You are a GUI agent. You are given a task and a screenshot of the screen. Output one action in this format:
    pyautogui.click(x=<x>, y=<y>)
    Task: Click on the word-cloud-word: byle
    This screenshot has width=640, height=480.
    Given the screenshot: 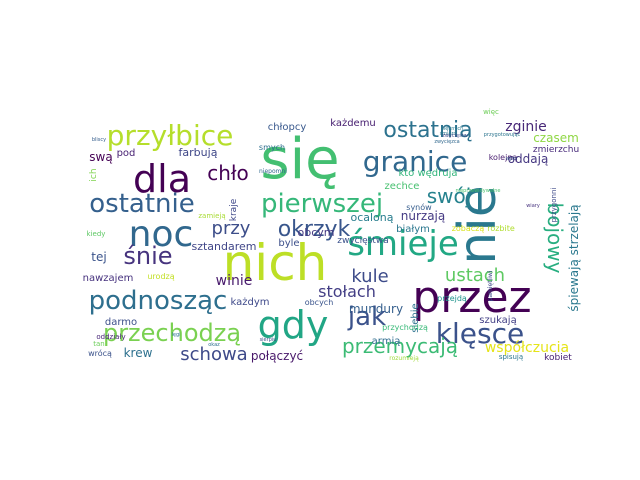 What is the action you would take?
    pyautogui.click(x=288, y=243)
    